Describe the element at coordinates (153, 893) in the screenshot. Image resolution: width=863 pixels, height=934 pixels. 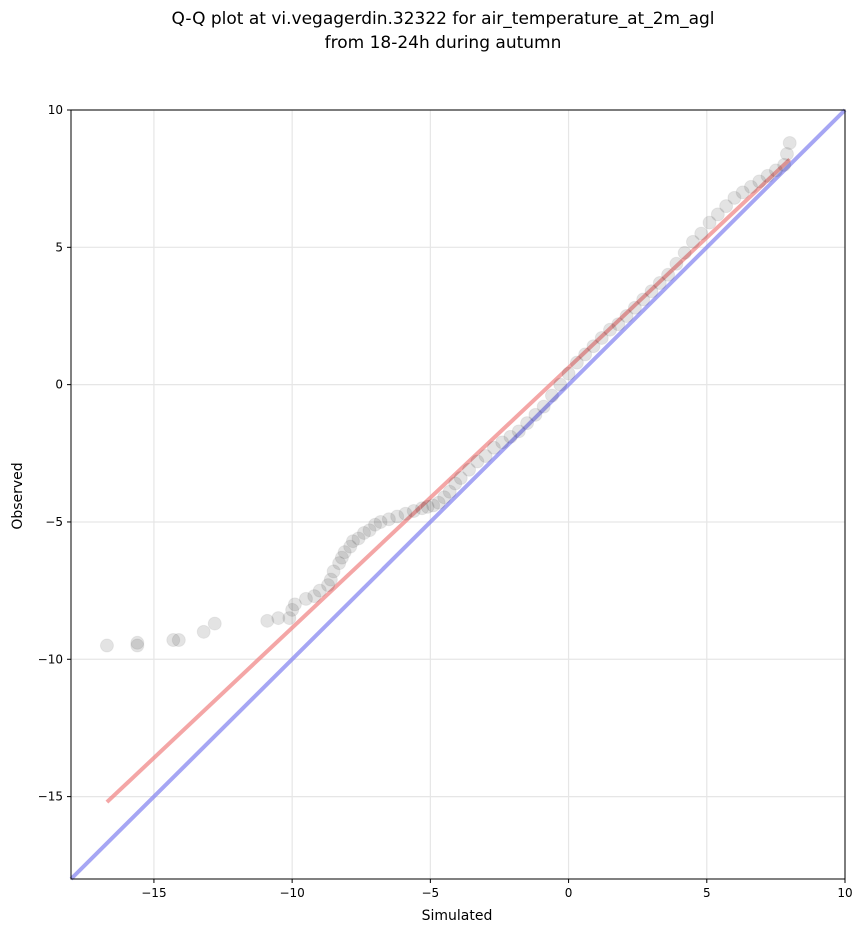
I see `x-tick-label: −15` at that location.